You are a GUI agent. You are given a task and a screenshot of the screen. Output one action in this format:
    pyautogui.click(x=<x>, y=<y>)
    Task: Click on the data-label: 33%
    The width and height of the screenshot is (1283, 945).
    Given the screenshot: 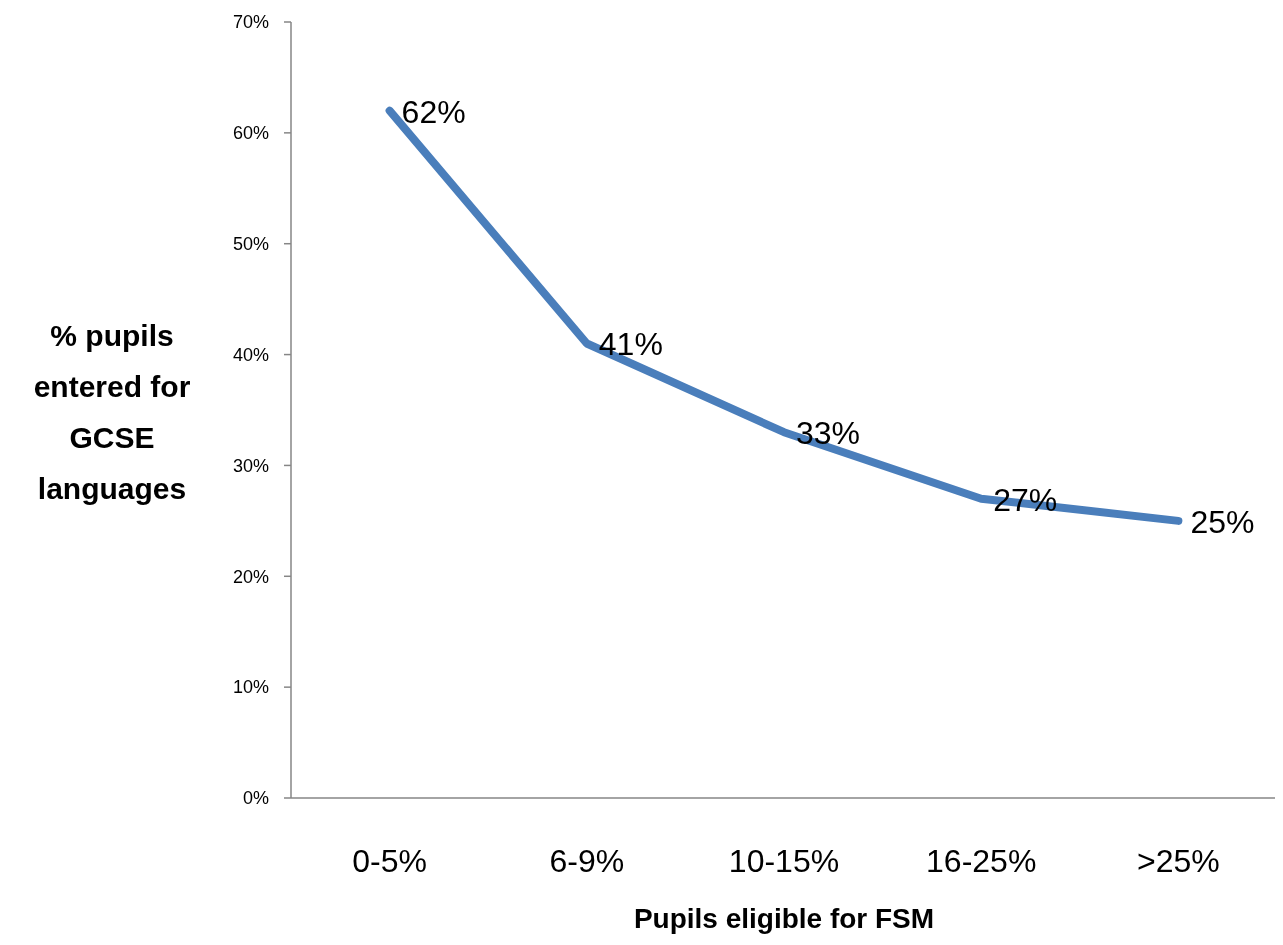 What is the action you would take?
    pyautogui.click(x=828, y=433)
    